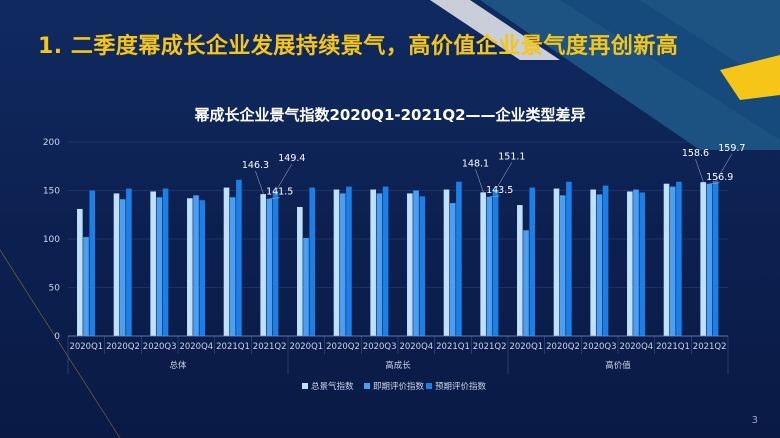 This screenshot has height=438, width=780. Describe the element at coordinates (731, 148) in the screenshot. I see `data-label: 159.7` at that location.